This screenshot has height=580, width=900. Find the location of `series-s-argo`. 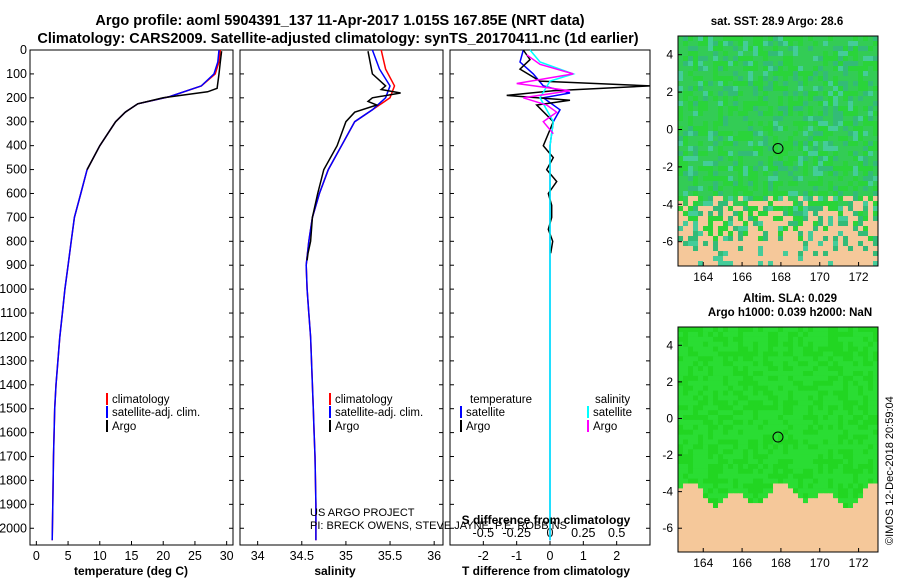

series-s-argo is located at coordinates (545, 94).